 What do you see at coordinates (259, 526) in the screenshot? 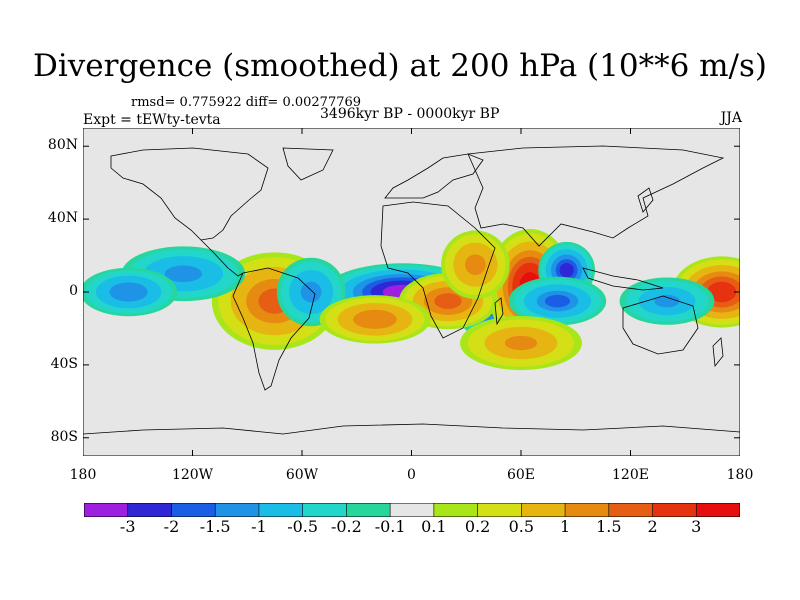
I see `colorbar-label: -1` at bounding box center [259, 526].